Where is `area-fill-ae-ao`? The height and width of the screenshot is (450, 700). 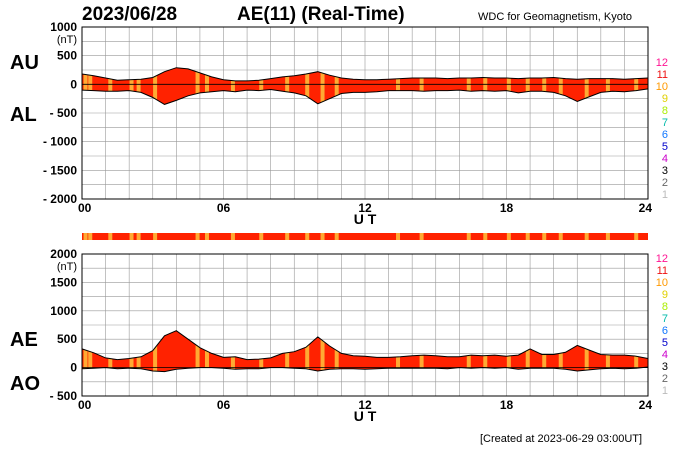
area-fill-ae-ao is located at coordinates (365, 351).